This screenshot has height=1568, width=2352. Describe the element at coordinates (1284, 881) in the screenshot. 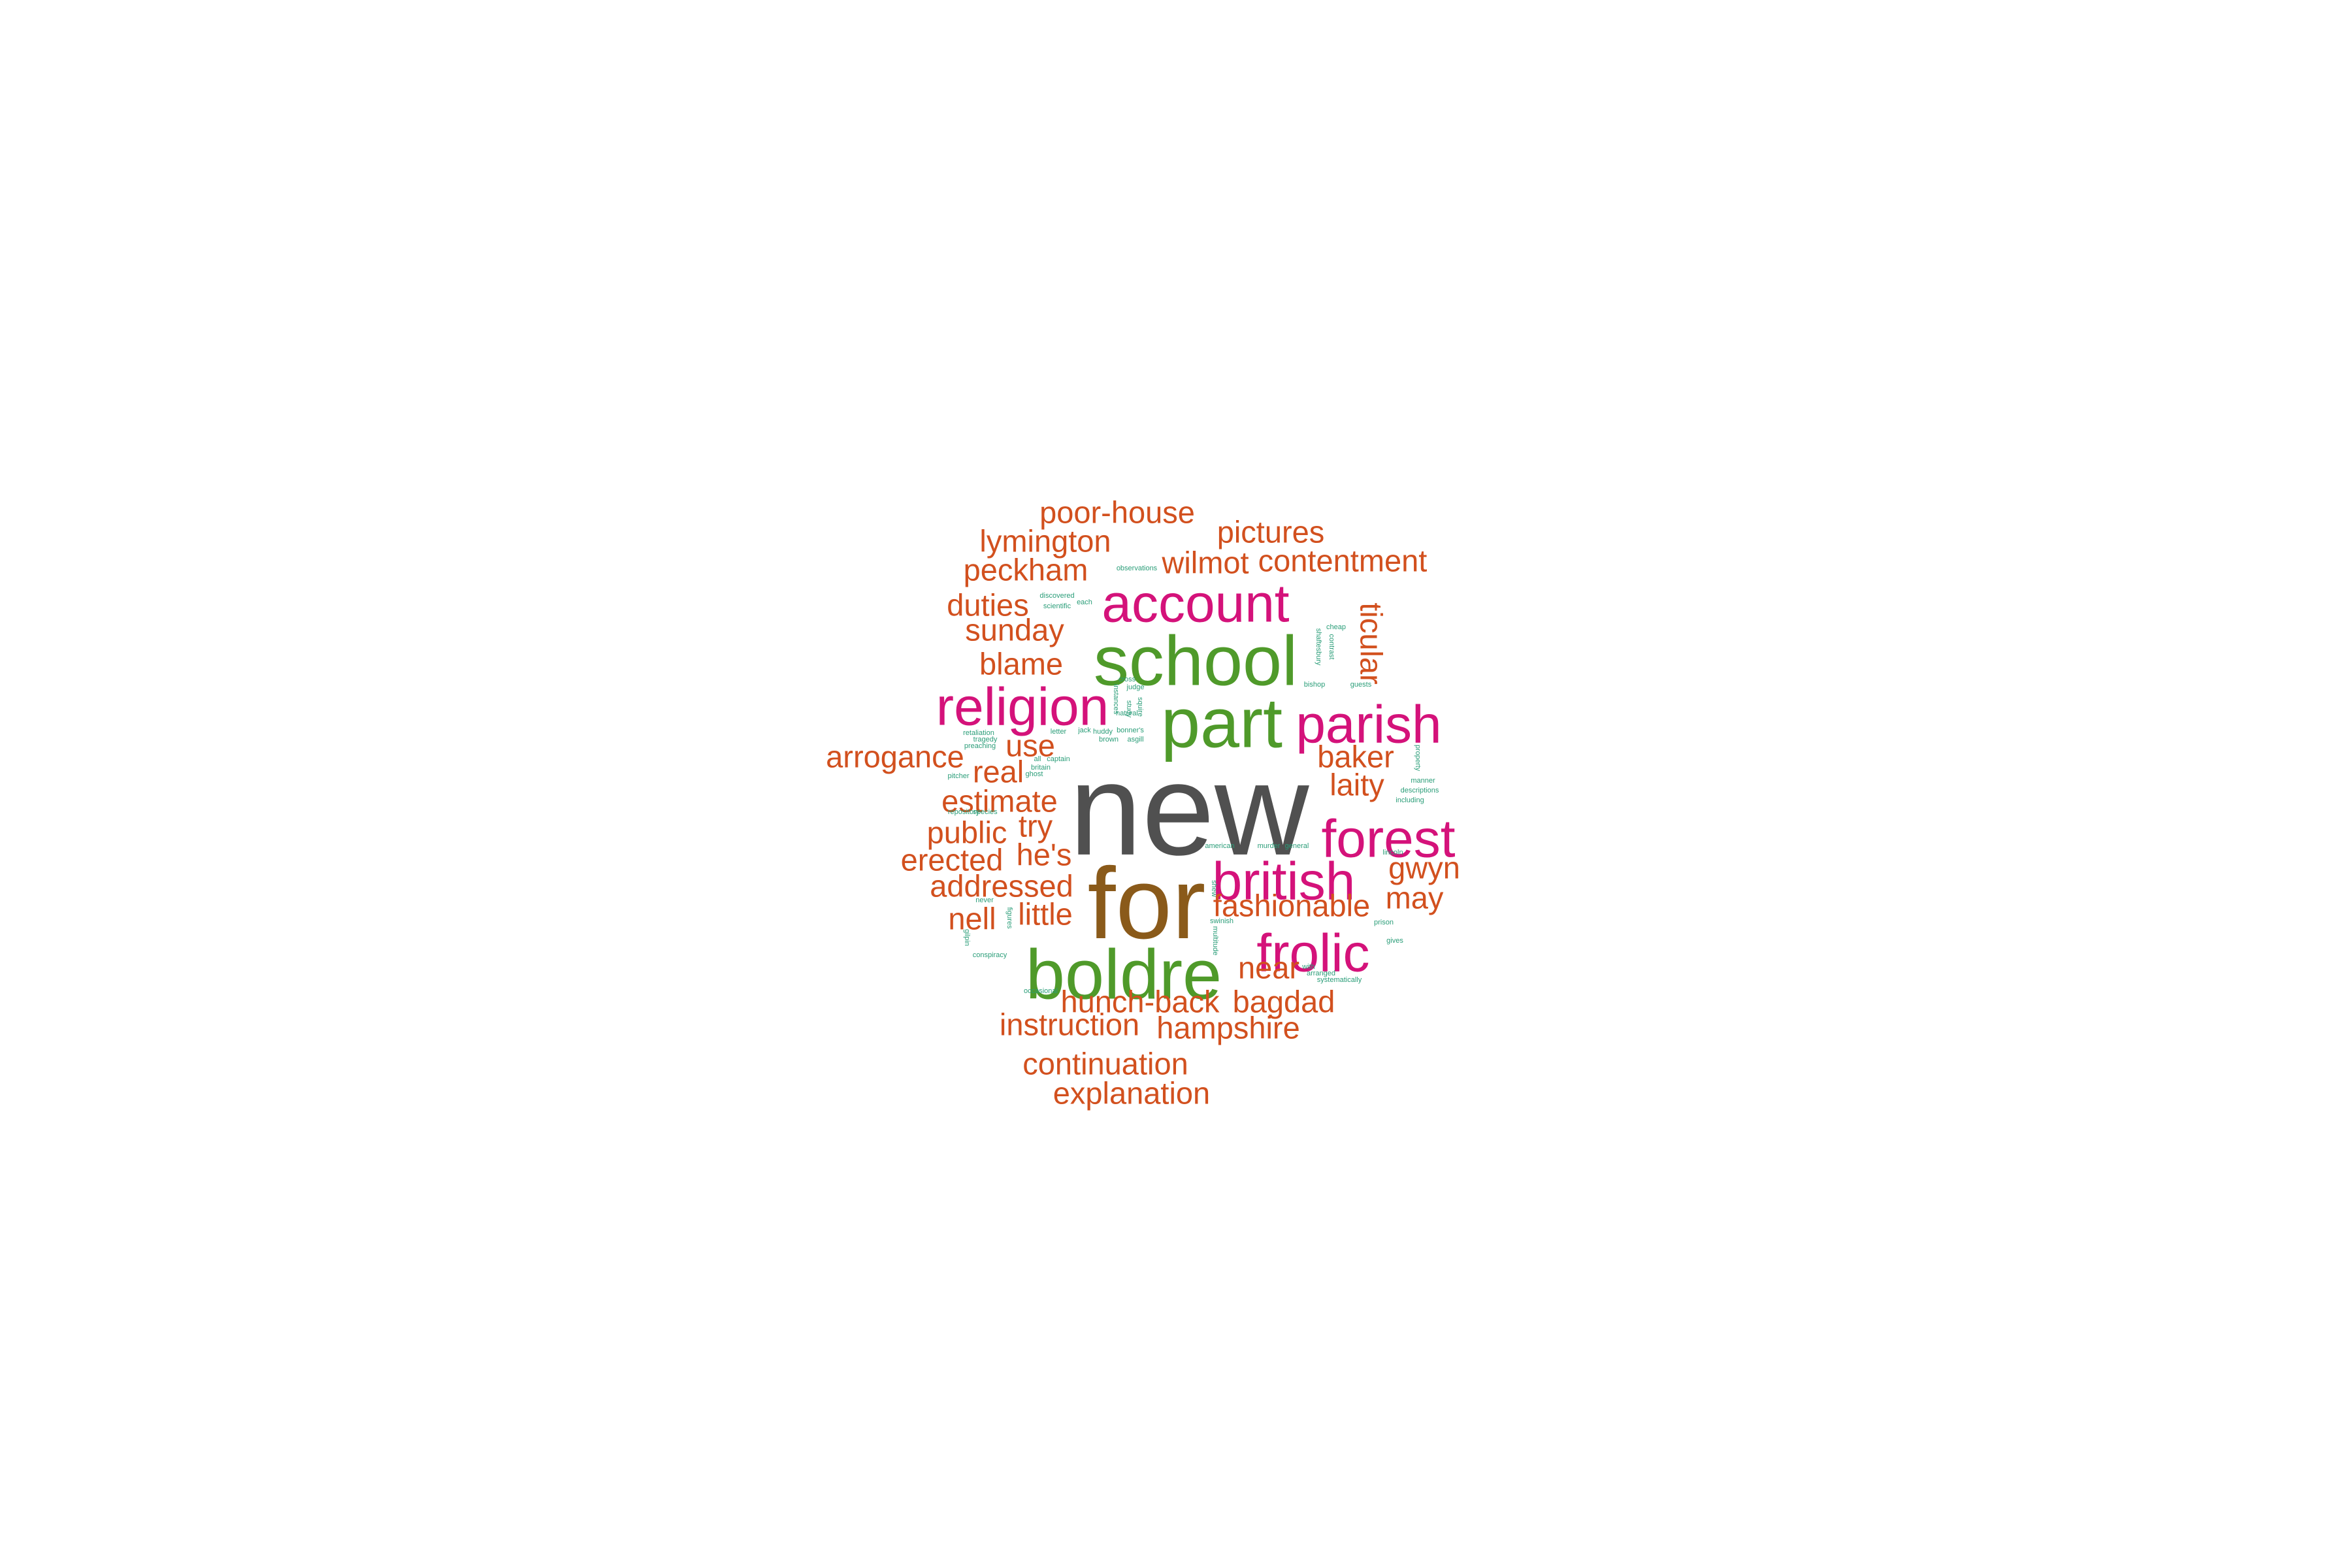

I see `word-british: british` at that location.